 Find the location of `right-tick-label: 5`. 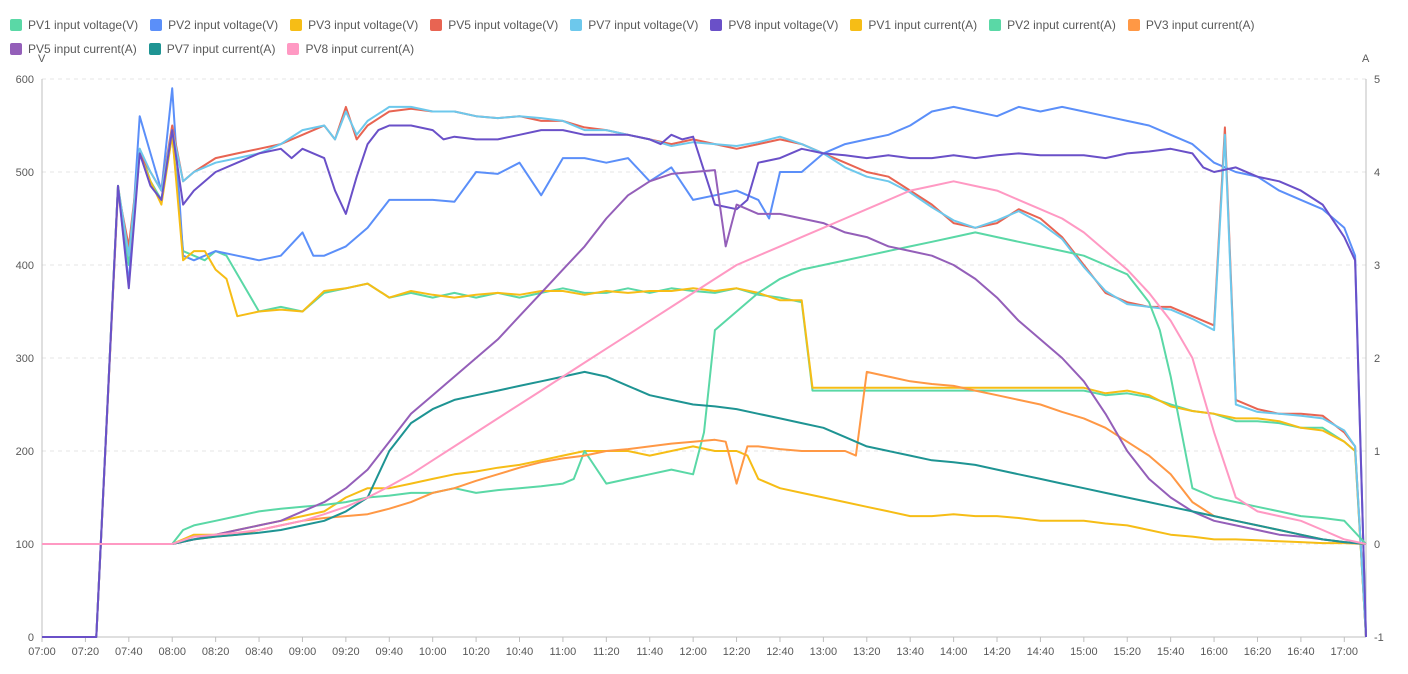

right-tick-label: 5 is located at coordinates (1377, 80).